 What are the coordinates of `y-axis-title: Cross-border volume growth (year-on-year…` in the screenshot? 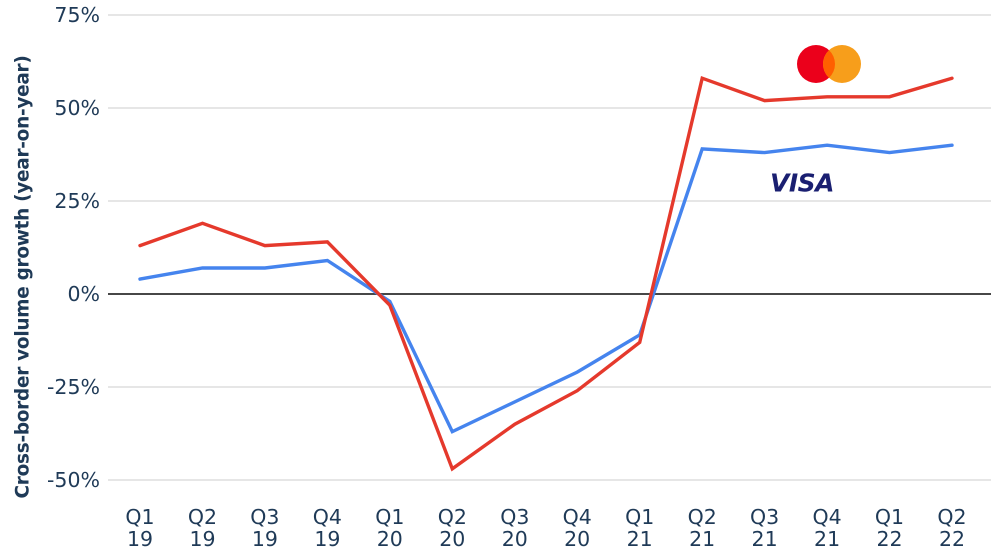 It's located at (23, 277).